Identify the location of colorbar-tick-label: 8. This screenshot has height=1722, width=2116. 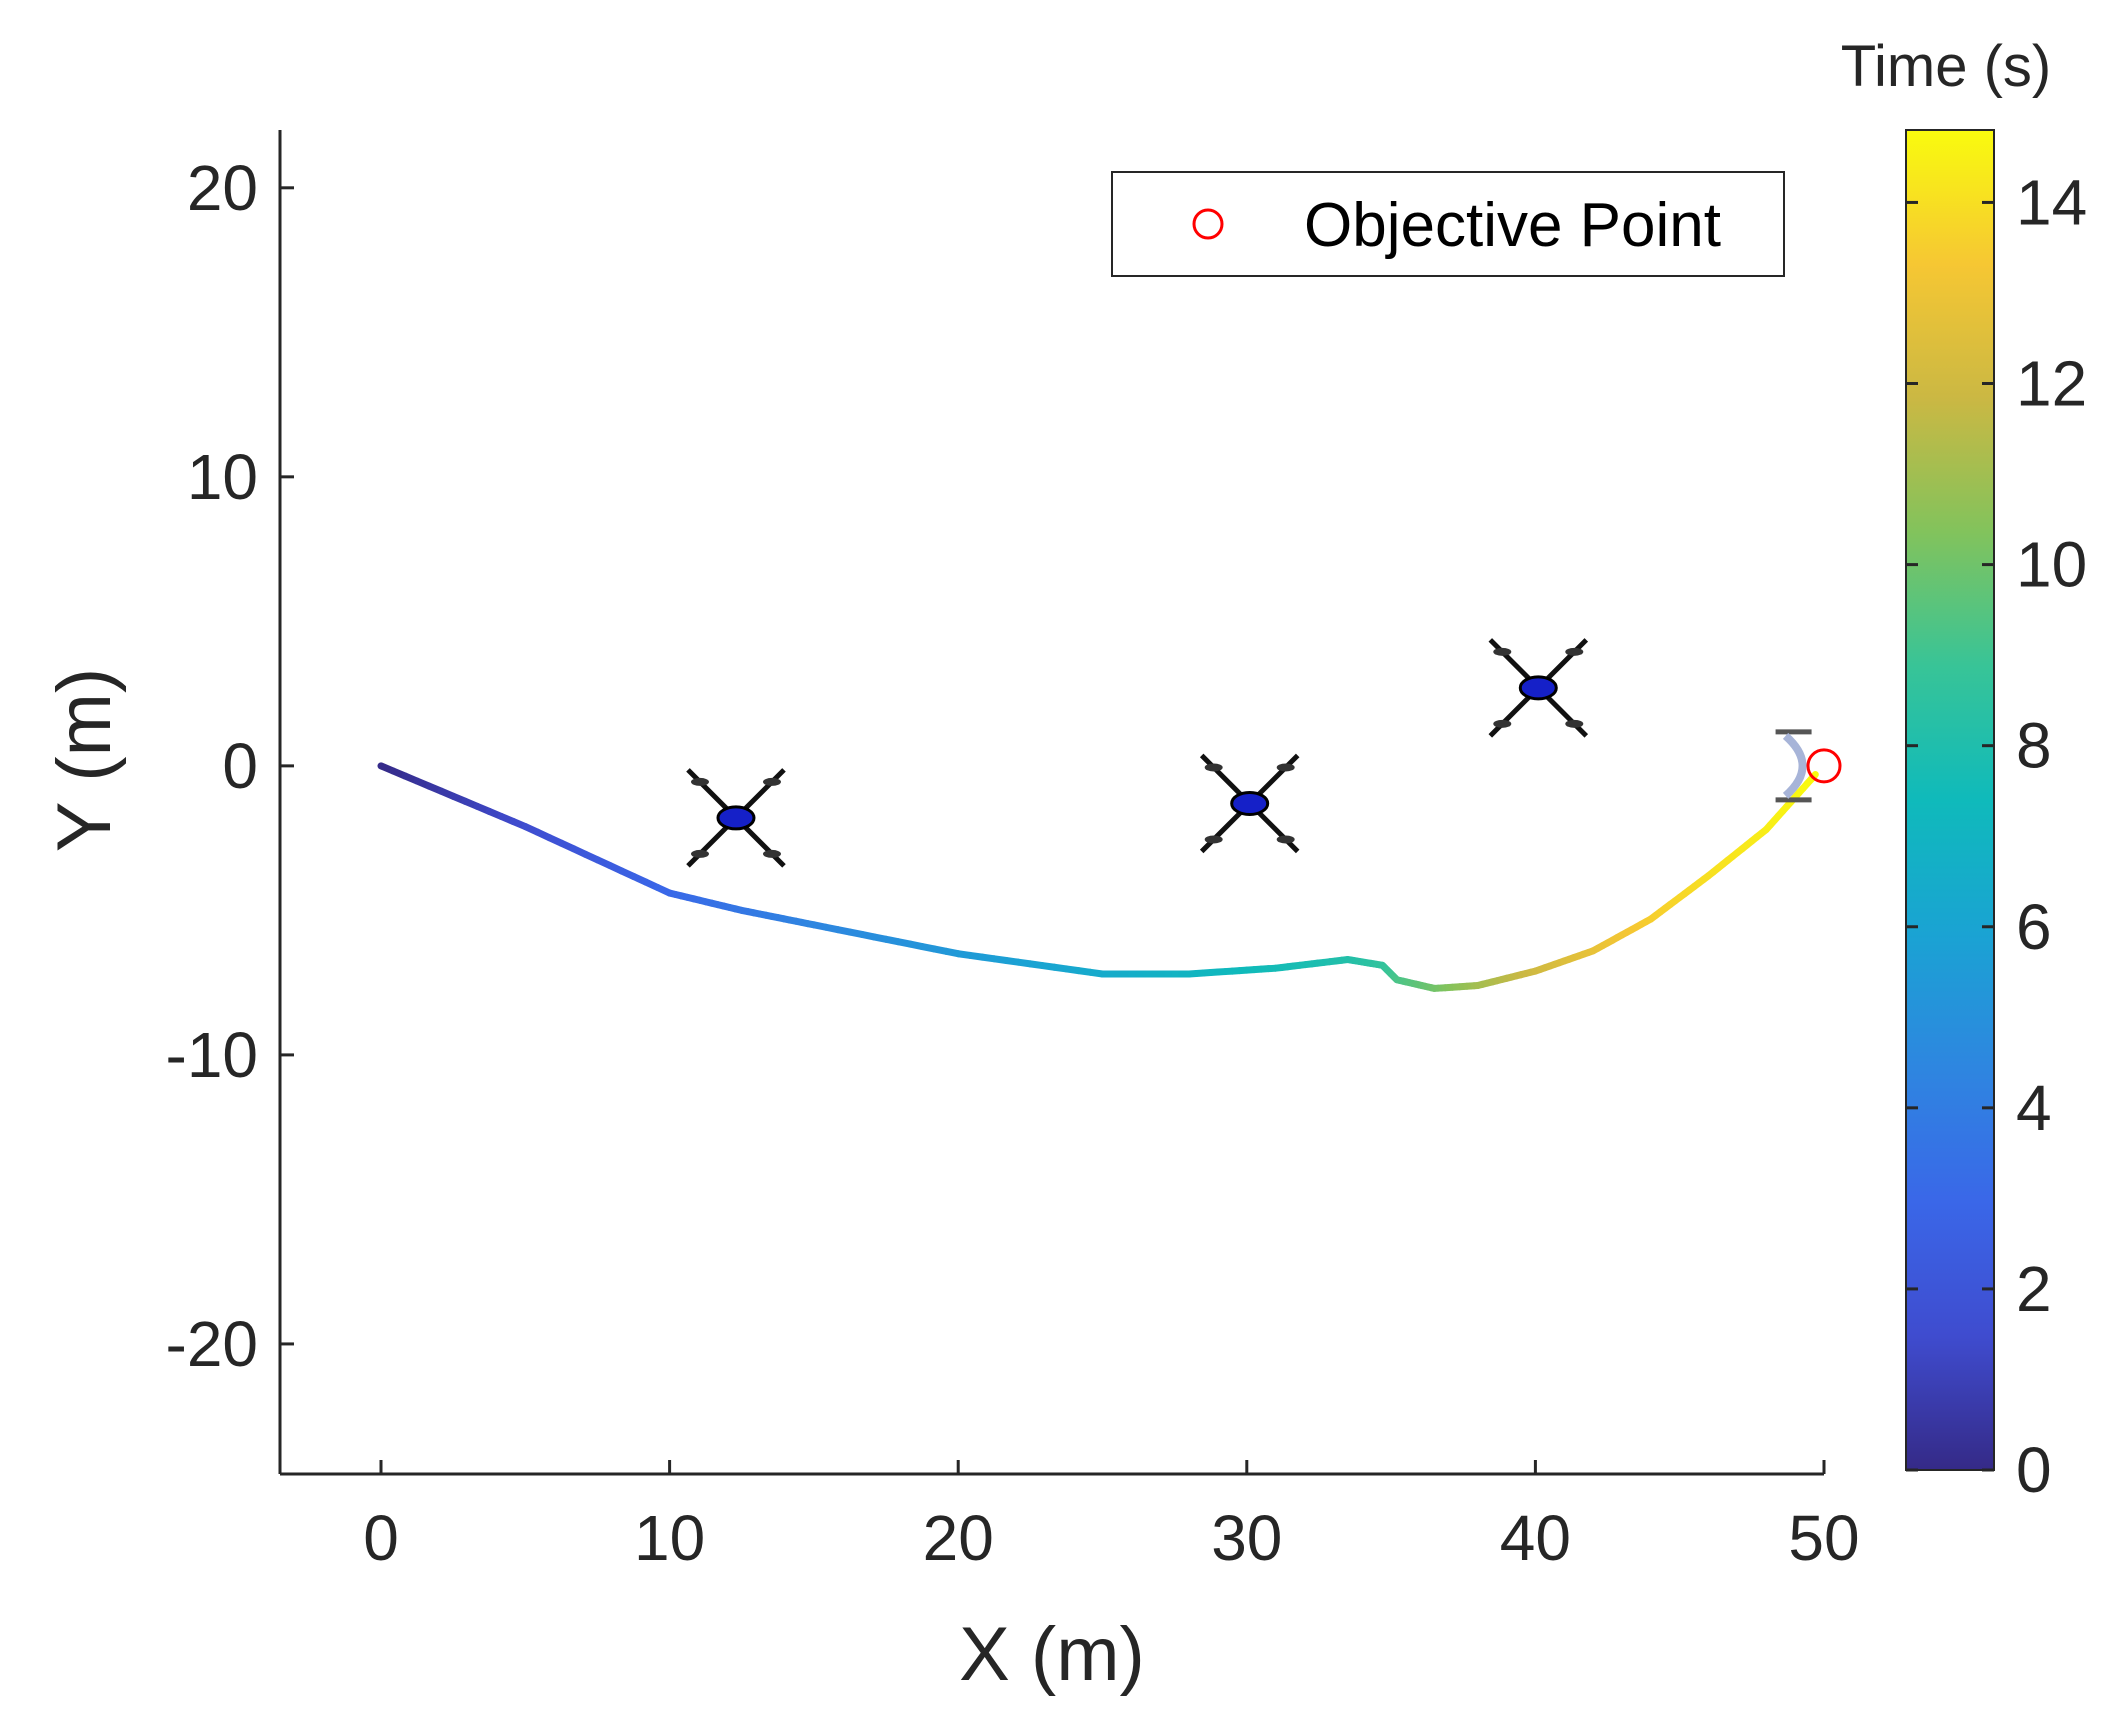
(2034, 746).